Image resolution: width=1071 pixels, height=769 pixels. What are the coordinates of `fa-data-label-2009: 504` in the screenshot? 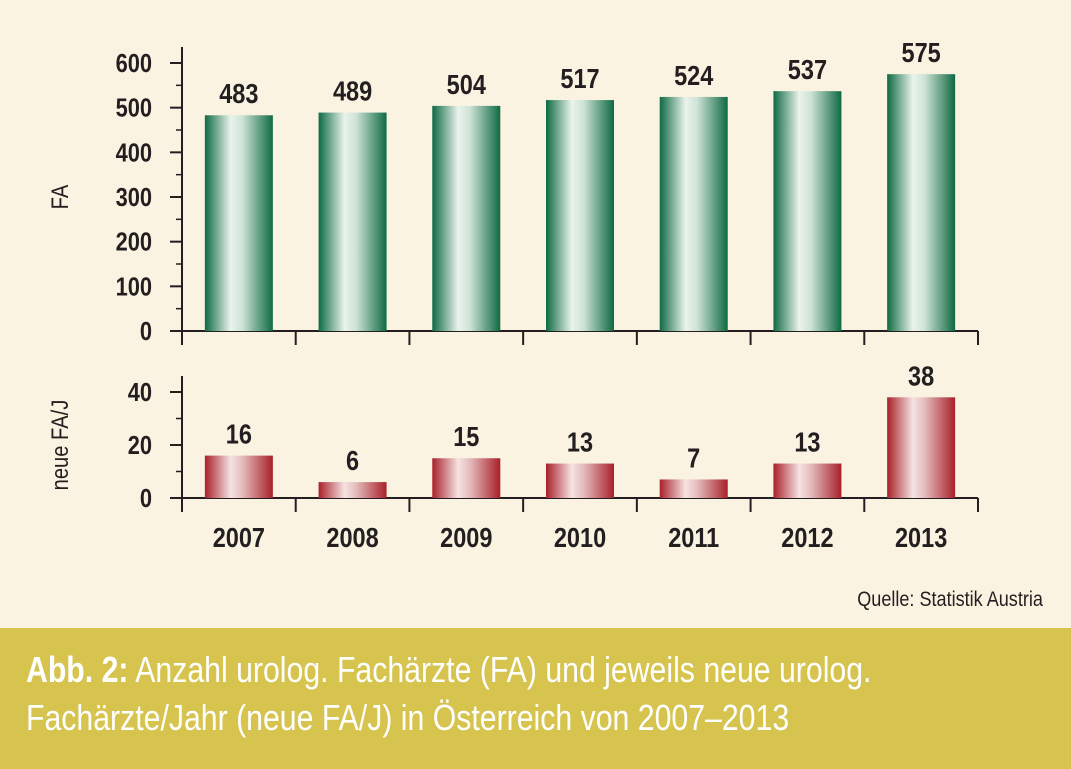 It's located at (467, 85).